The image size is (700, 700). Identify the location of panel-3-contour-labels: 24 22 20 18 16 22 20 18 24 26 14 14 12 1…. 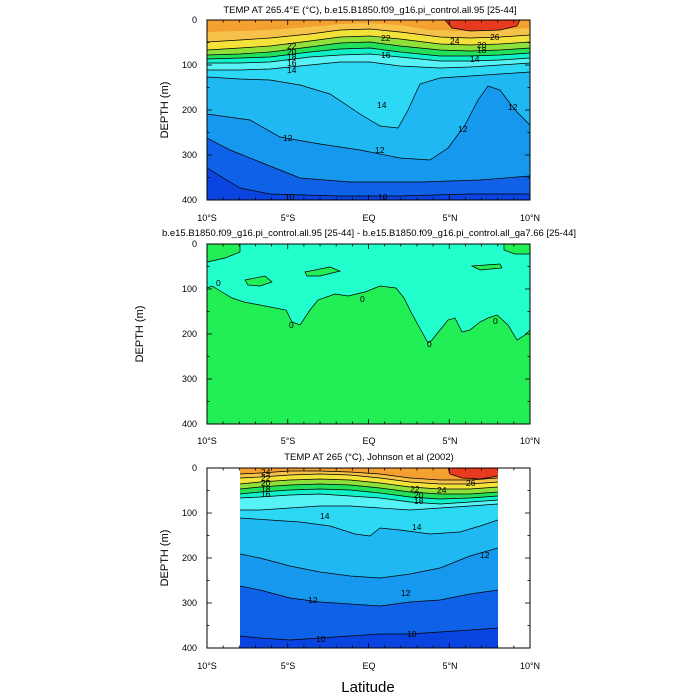
(375, 555).